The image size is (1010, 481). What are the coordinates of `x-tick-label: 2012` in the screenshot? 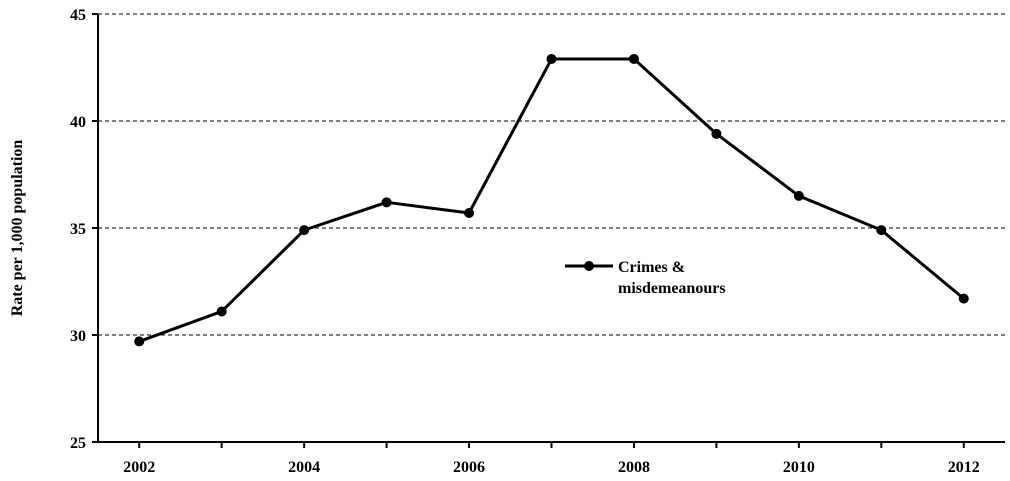 It's located at (964, 467).